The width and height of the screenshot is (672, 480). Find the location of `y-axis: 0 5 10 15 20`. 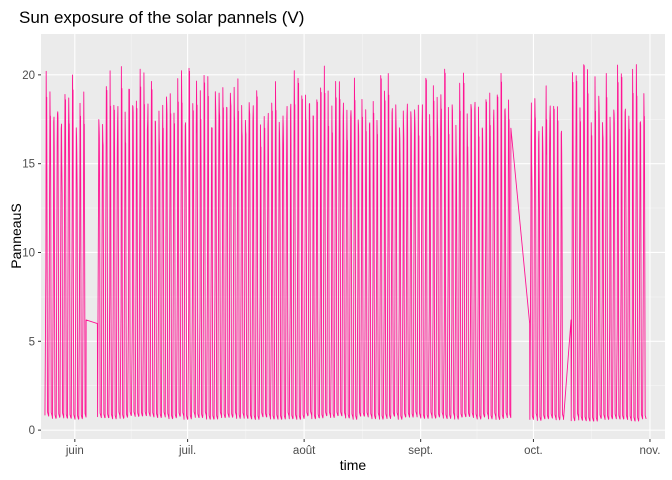

y-axis: 0 5 10 15 20 is located at coordinates (31, 253).